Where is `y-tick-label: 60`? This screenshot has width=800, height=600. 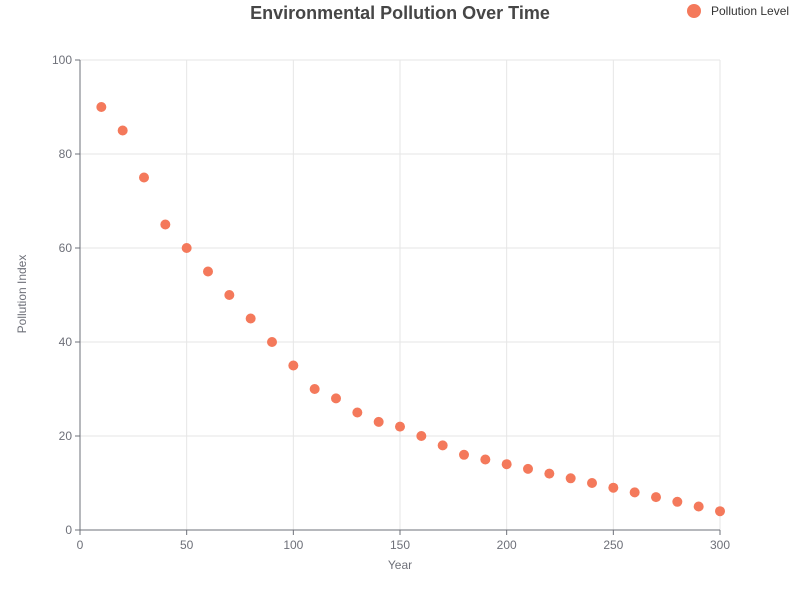 y-tick-label: 60 is located at coordinates (66, 248).